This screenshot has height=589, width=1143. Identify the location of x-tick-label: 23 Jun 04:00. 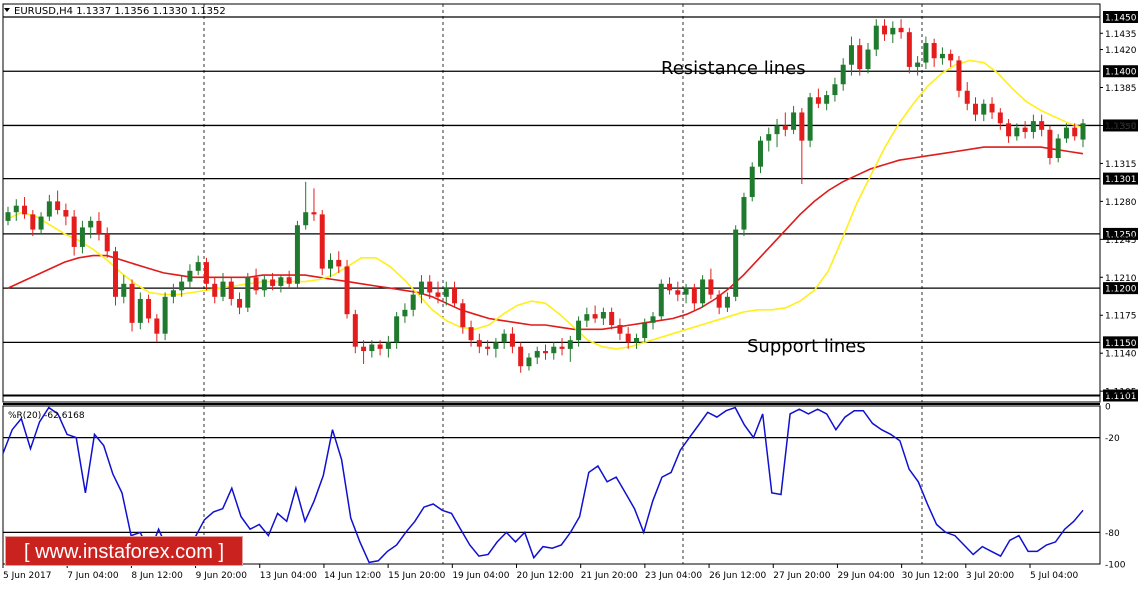
(673, 576).